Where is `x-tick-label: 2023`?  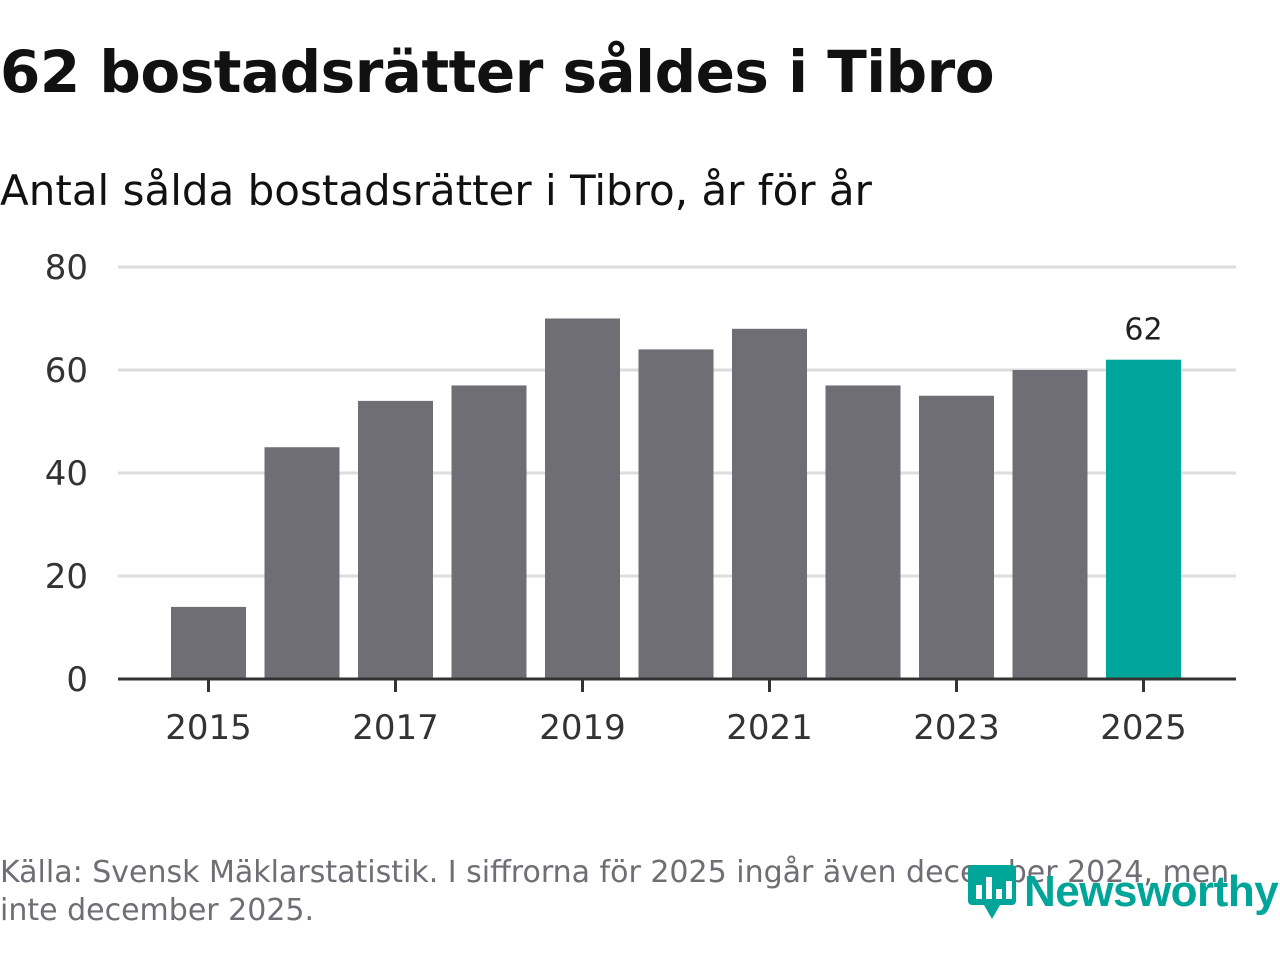
x-tick-label: 2023 is located at coordinates (956, 728).